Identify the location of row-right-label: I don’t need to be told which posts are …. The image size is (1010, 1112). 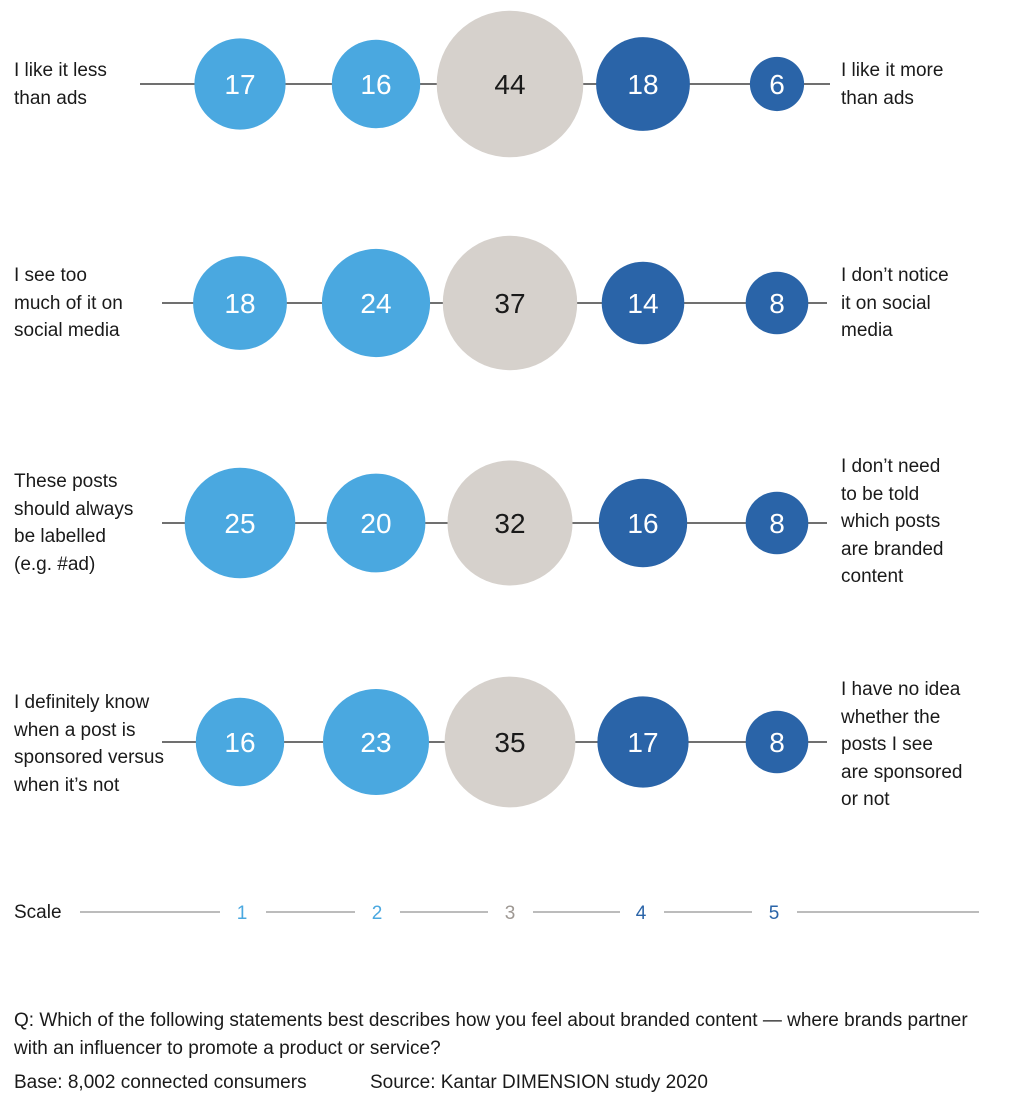
(892, 521).